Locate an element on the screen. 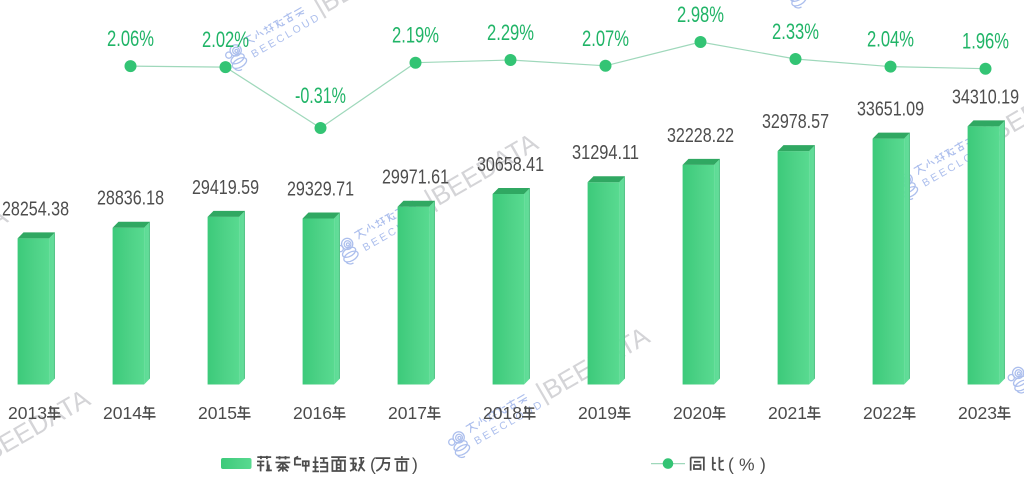 This screenshot has width=1024, height=485. svg-text: 2022 is located at coordinates (882, 413).